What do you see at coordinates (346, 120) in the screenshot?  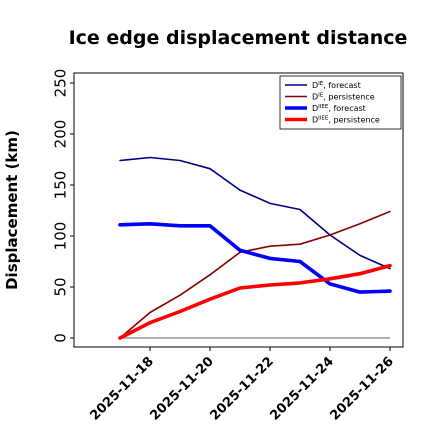 I see `legend-label: DIIEE, persistence` at bounding box center [346, 120].